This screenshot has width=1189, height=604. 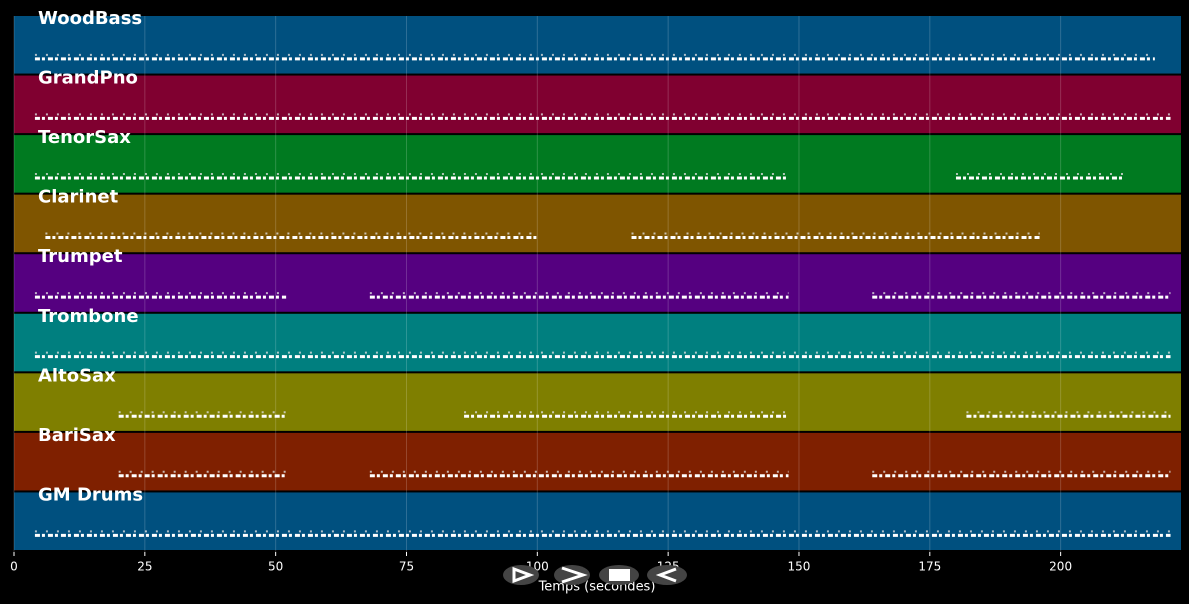 What do you see at coordinates (90, 18) in the screenshot?
I see `track-name: WoodBass` at bounding box center [90, 18].